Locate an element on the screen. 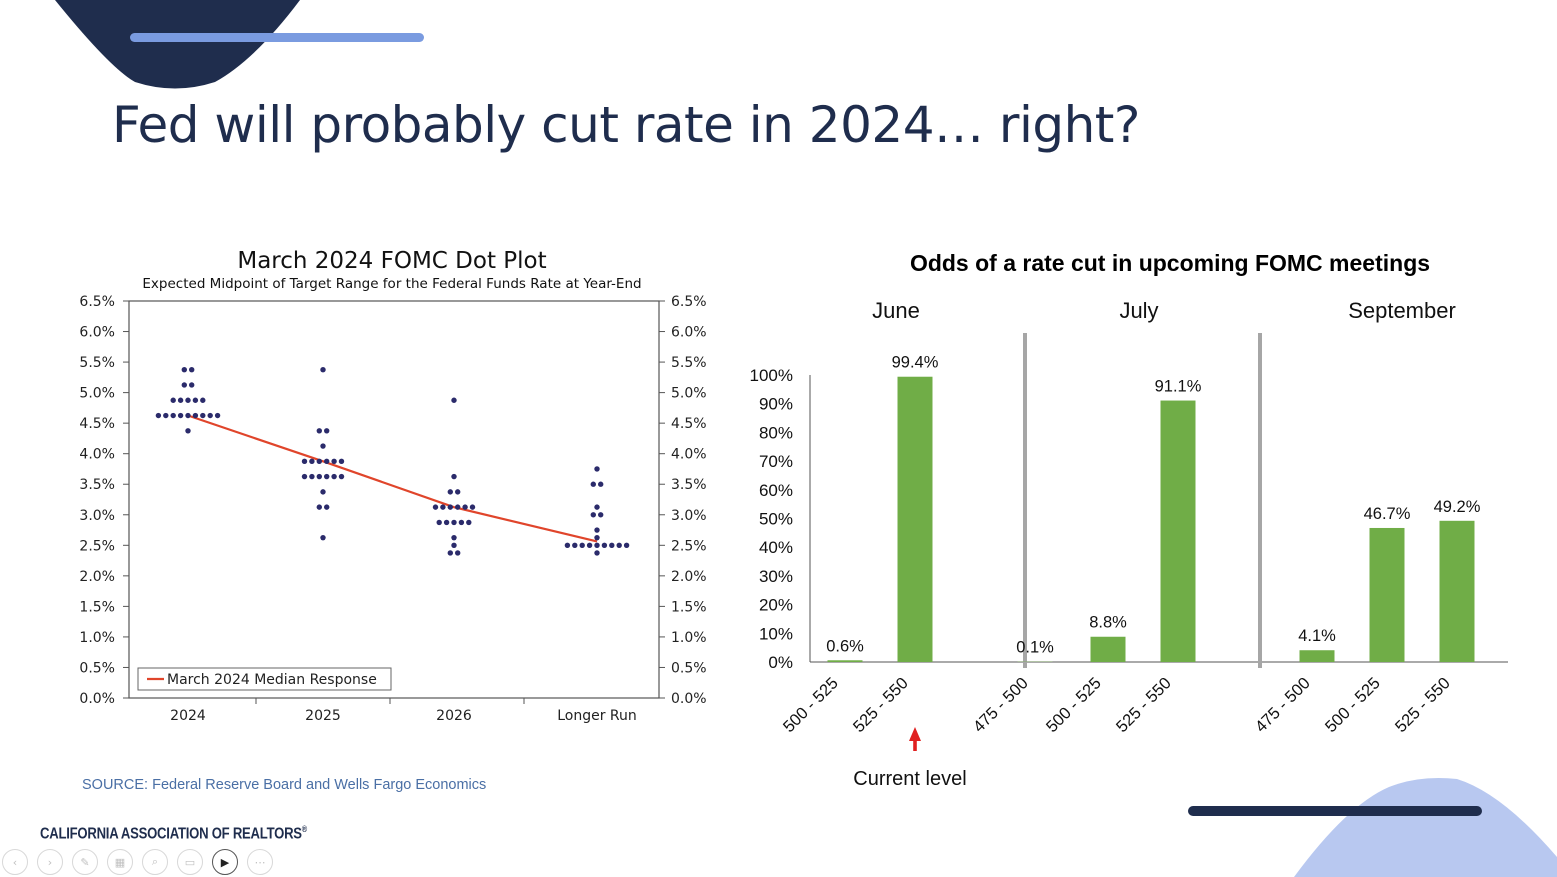 The height and width of the screenshot is (877, 1557). y-tick-label: 0% is located at coordinates (780, 662).